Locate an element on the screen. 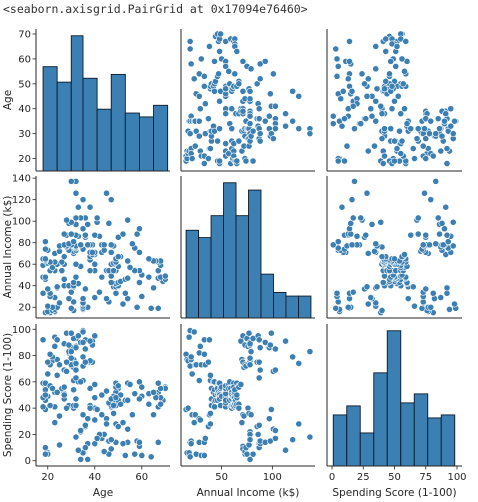 This screenshot has height=502, width=478. y-tick-label: 0 is located at coordinates (28, 461).